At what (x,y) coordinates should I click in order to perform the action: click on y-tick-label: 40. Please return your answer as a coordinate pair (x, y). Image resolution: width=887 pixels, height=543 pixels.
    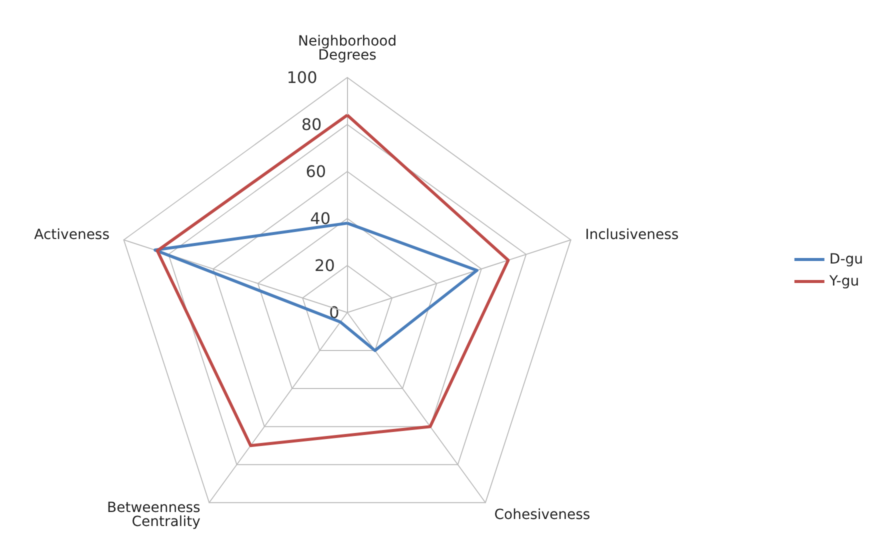
    Looking at the image, I should click on (320, 218).